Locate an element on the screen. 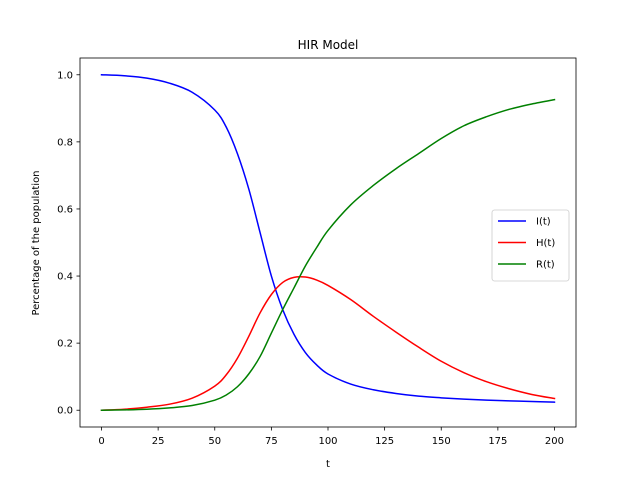 This screenshot has height=480, width=640. x-tick-label: 125 is located at coordinates (384, 441).